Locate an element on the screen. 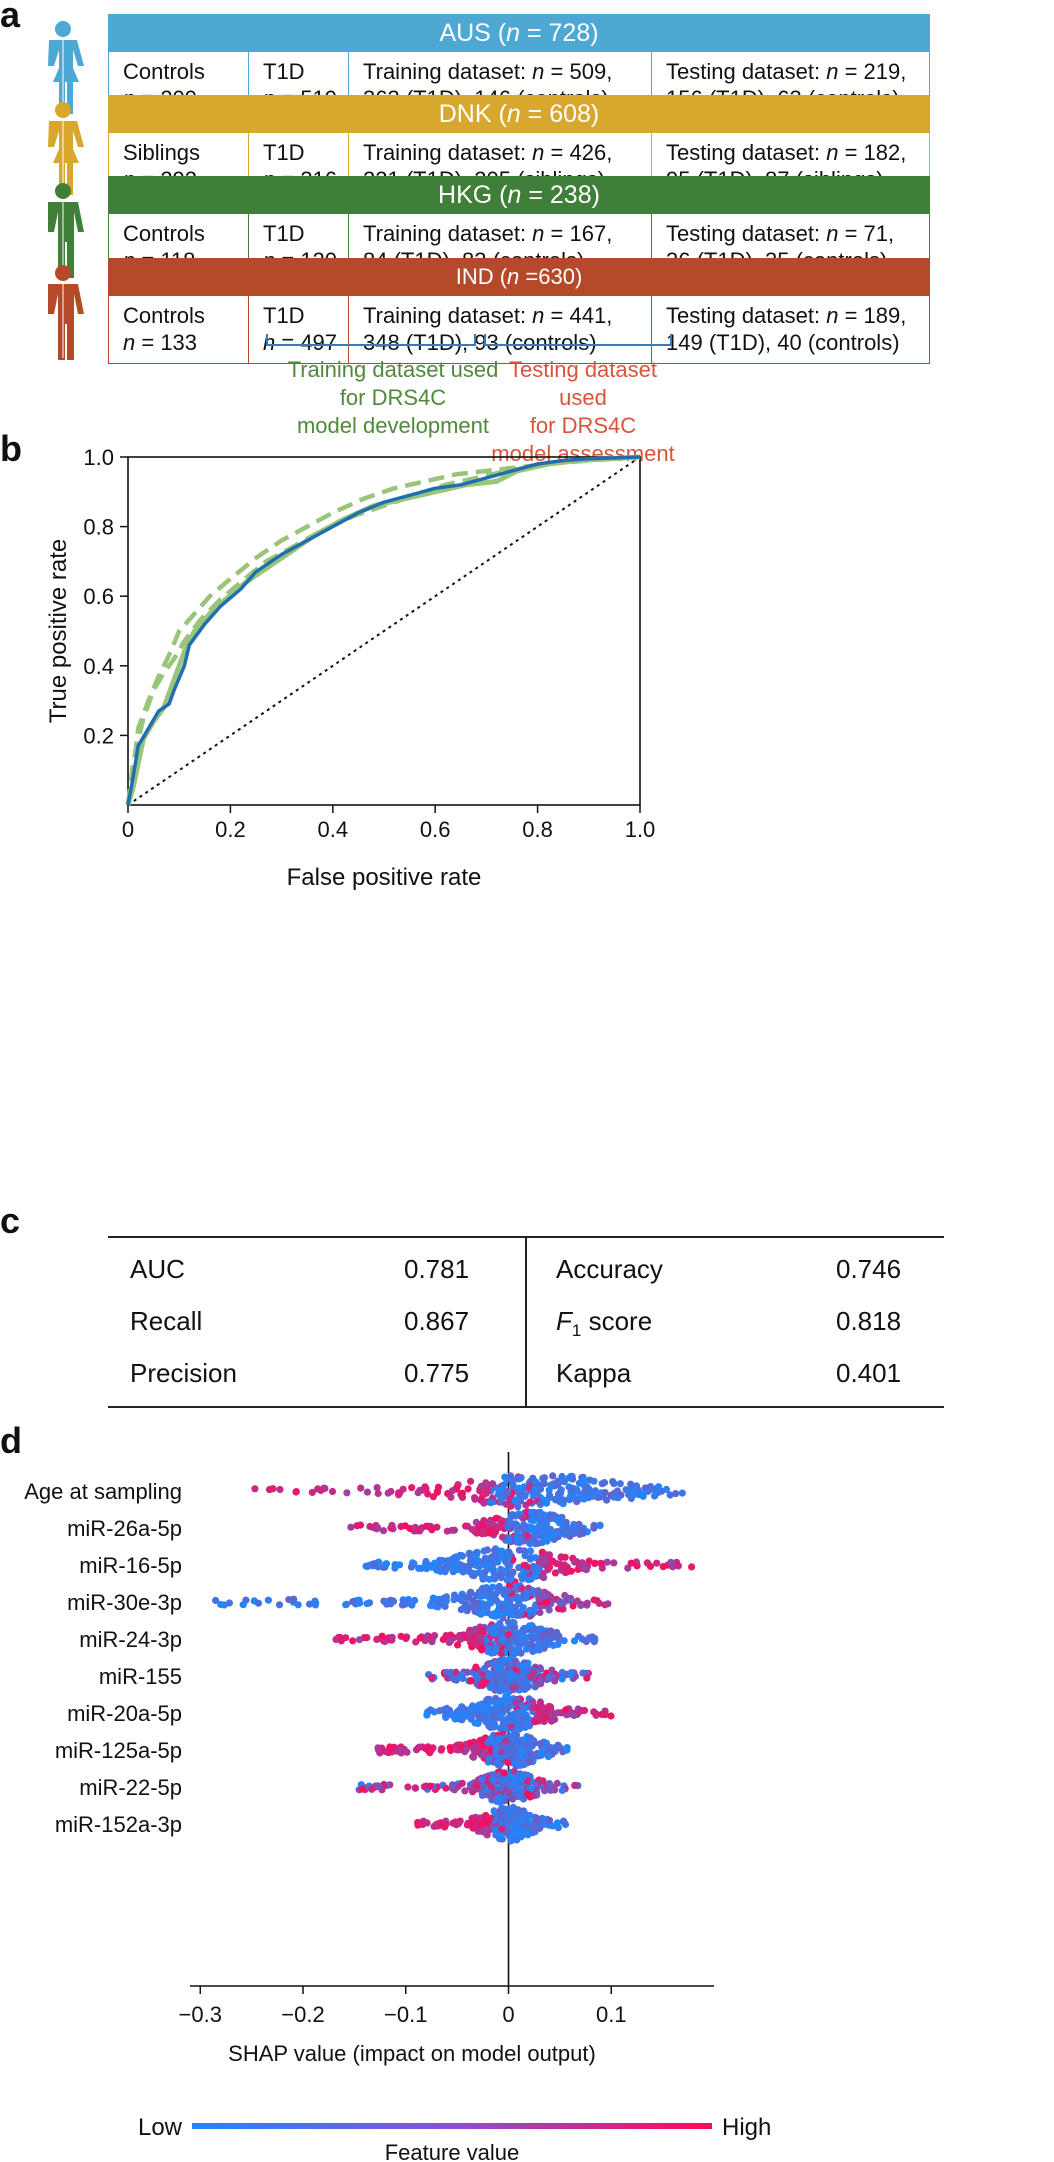 The height and width of the screenshot is (2162, 1054). x-tick-label: 0.2 is located at coordinates (230, 829).